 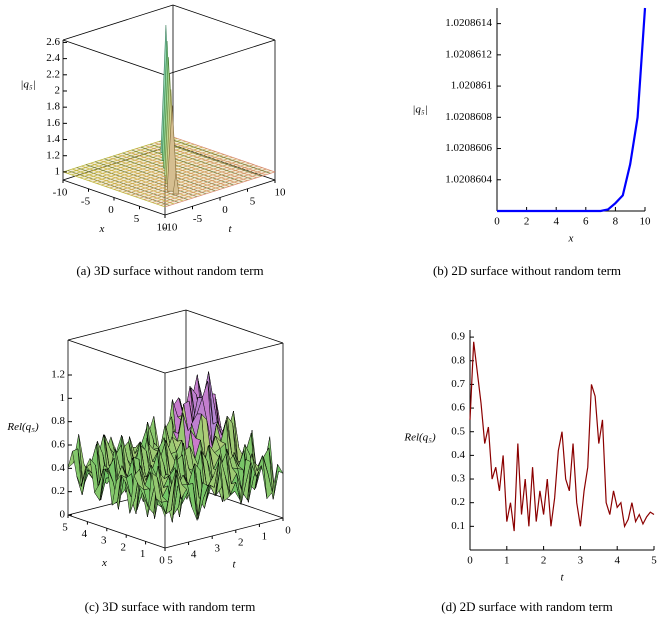 I want to click on x-tick-label: 6, so click(x=586, y=222).